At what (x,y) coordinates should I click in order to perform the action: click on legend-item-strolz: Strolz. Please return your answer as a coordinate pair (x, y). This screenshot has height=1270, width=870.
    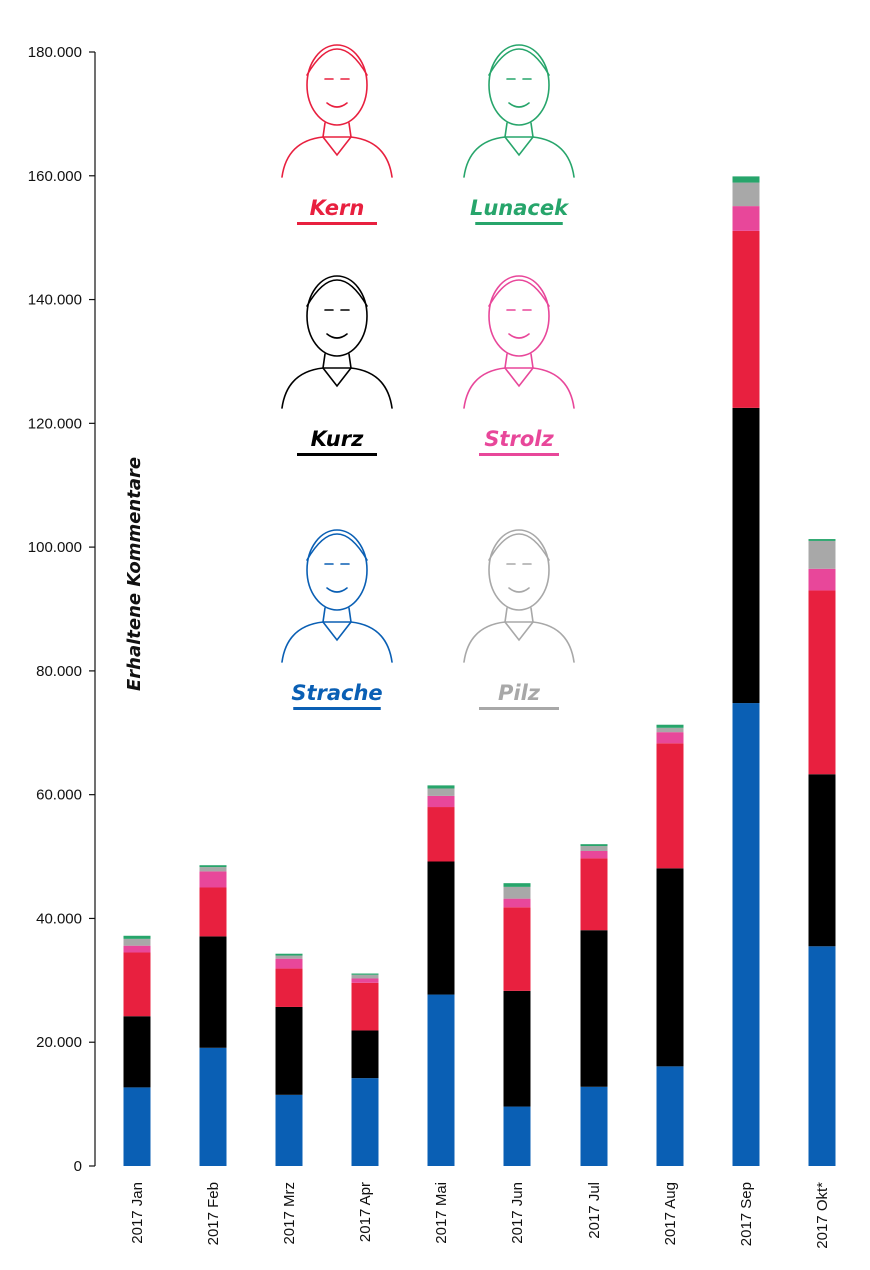
    Looking at the image, I should click on (519, 365).